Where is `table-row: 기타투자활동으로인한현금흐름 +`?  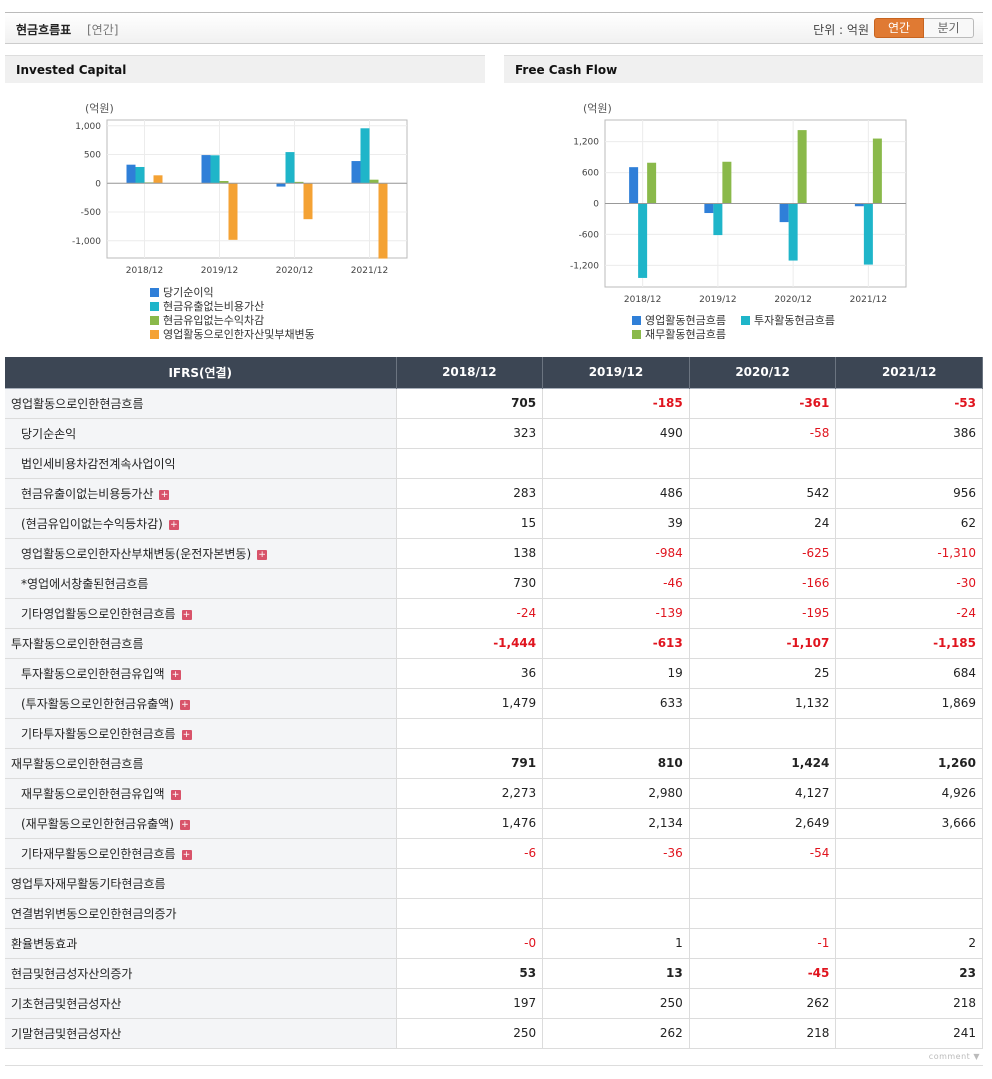
table-row: 기타투자활동으로인한현금흐름 + is located at coordinates (494, 733).